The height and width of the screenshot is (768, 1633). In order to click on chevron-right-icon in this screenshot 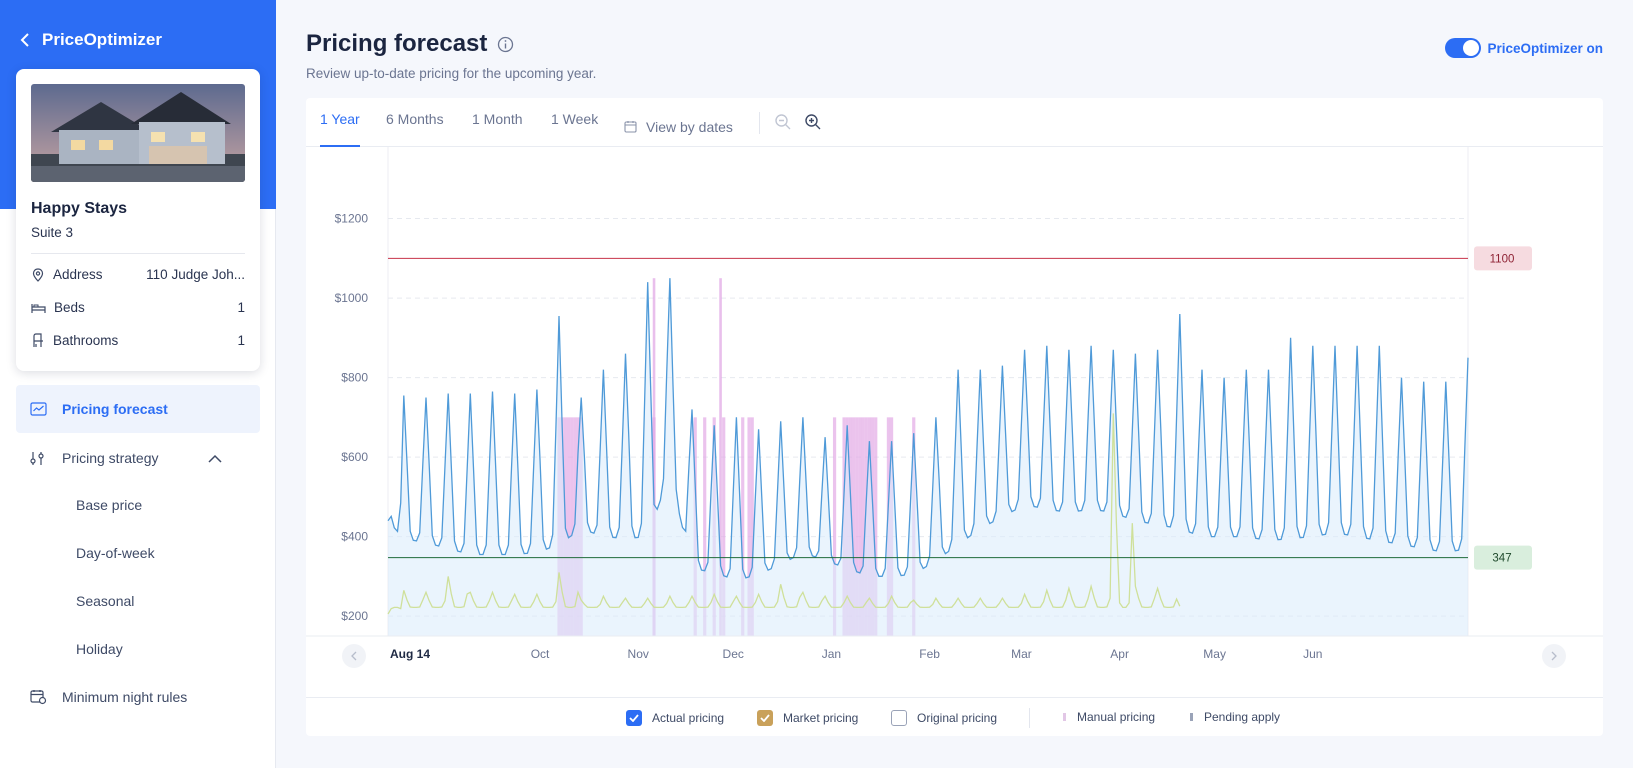, I will do `click(1554, 656)`.